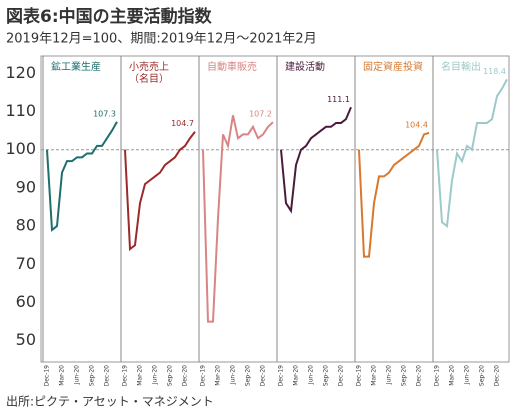 This screenshot has height=413, width=514. Describe the element at coordinates (104, 113) in the screenshot. I see `end-value-label: 107.3` at that location.